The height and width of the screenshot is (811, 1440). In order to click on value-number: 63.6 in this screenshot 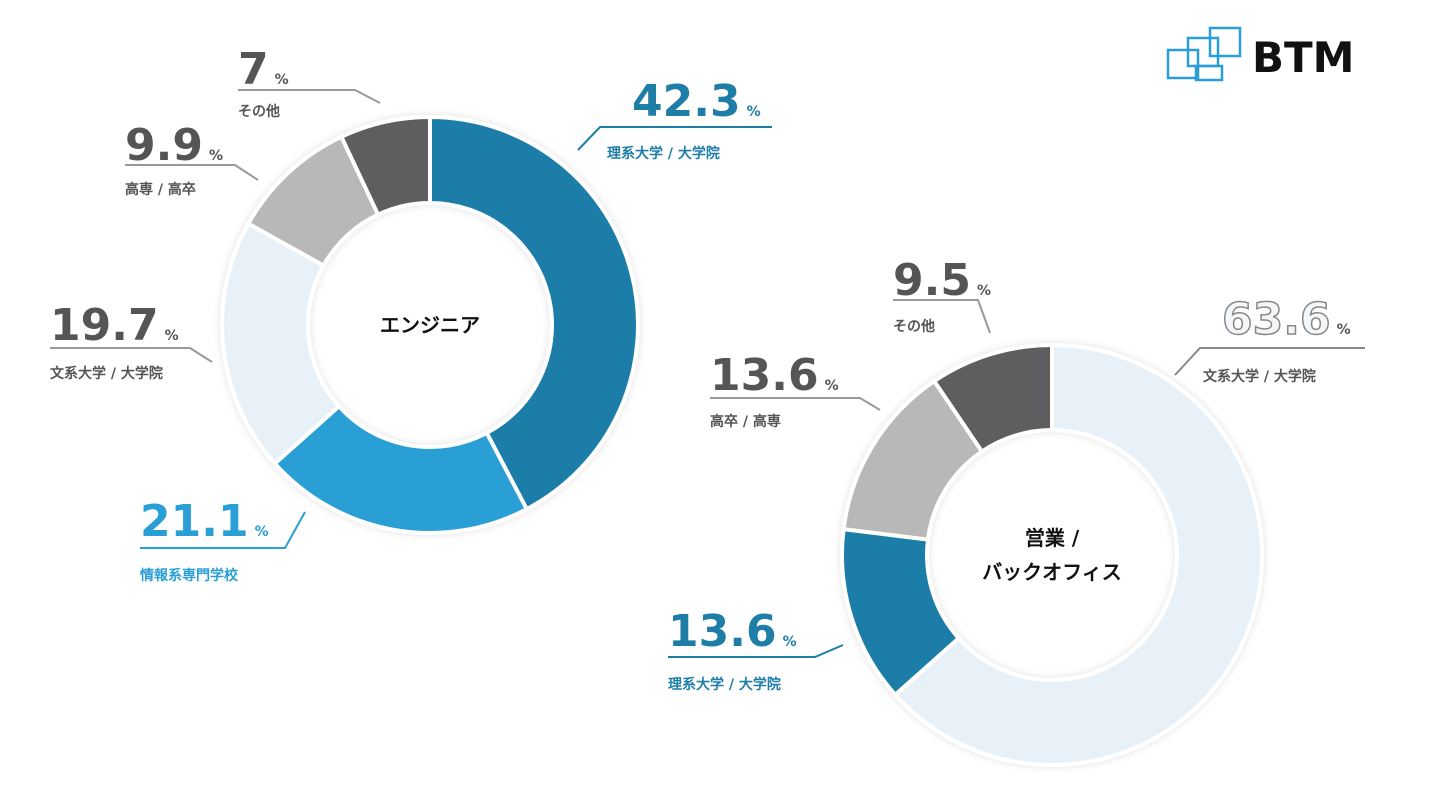, I will do `click(1276, 319)`.